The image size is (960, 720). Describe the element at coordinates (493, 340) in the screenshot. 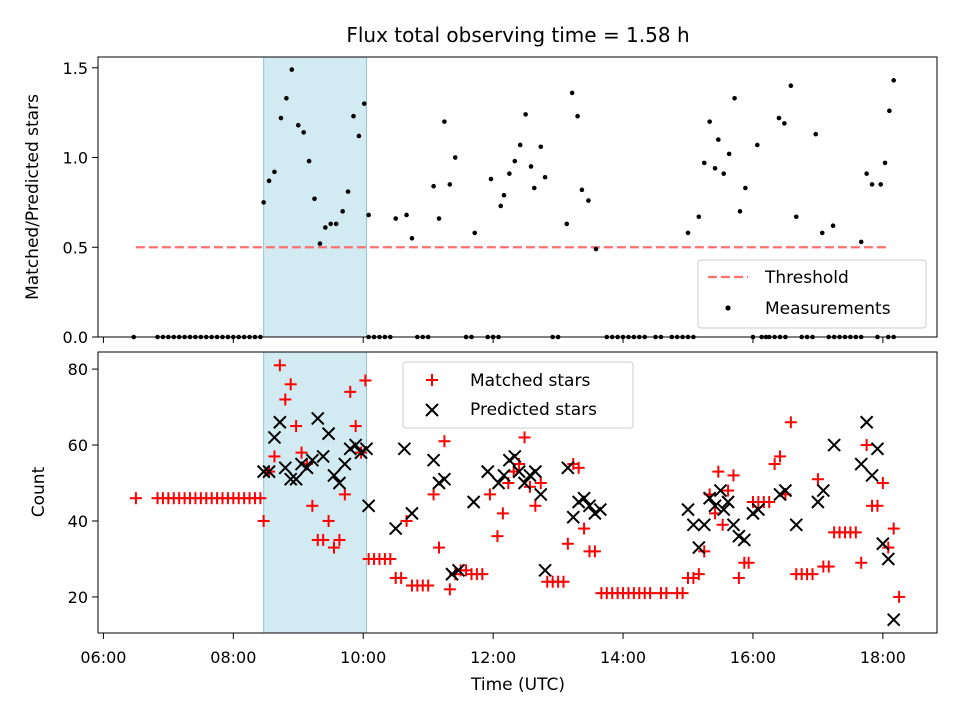

I see `top-x-ticks` at that location.